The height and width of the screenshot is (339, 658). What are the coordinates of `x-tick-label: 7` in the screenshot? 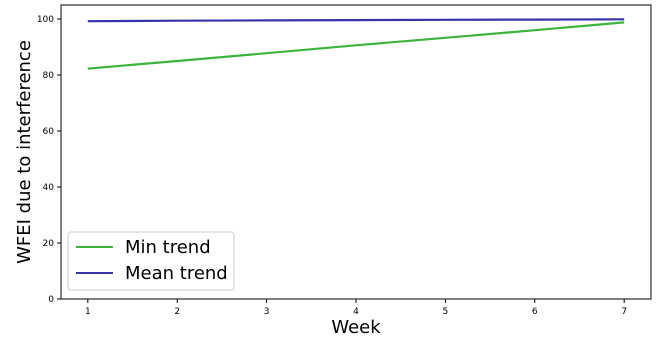 It's located at (624, 312).